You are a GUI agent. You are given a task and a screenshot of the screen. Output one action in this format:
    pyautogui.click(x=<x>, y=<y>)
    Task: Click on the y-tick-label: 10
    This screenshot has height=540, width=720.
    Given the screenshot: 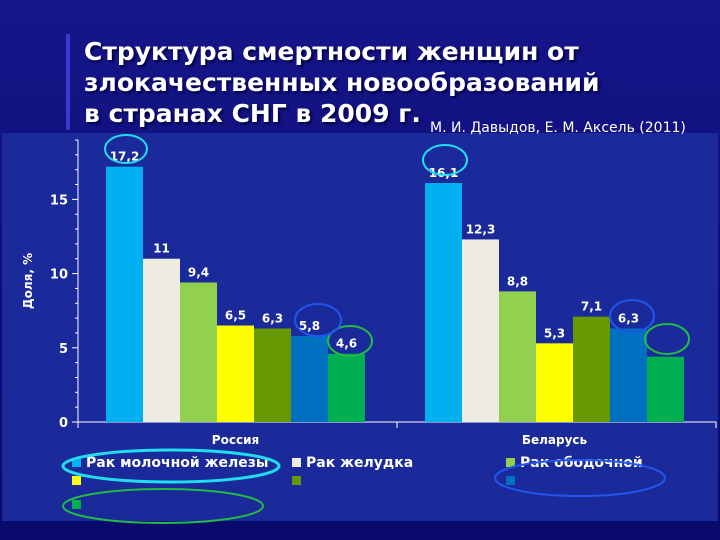 What is the action you would take?
    pyautogui.click(x=59, y=275)
    